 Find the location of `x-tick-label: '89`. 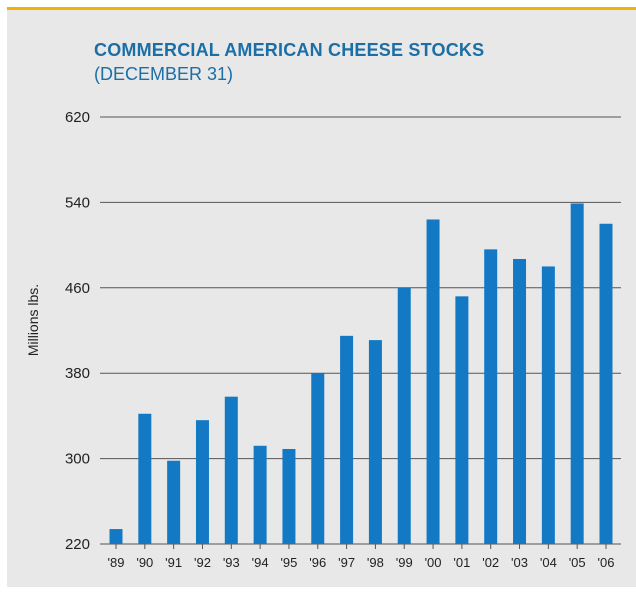

x-tick-label: '89 is located at coordinates (116, 562).